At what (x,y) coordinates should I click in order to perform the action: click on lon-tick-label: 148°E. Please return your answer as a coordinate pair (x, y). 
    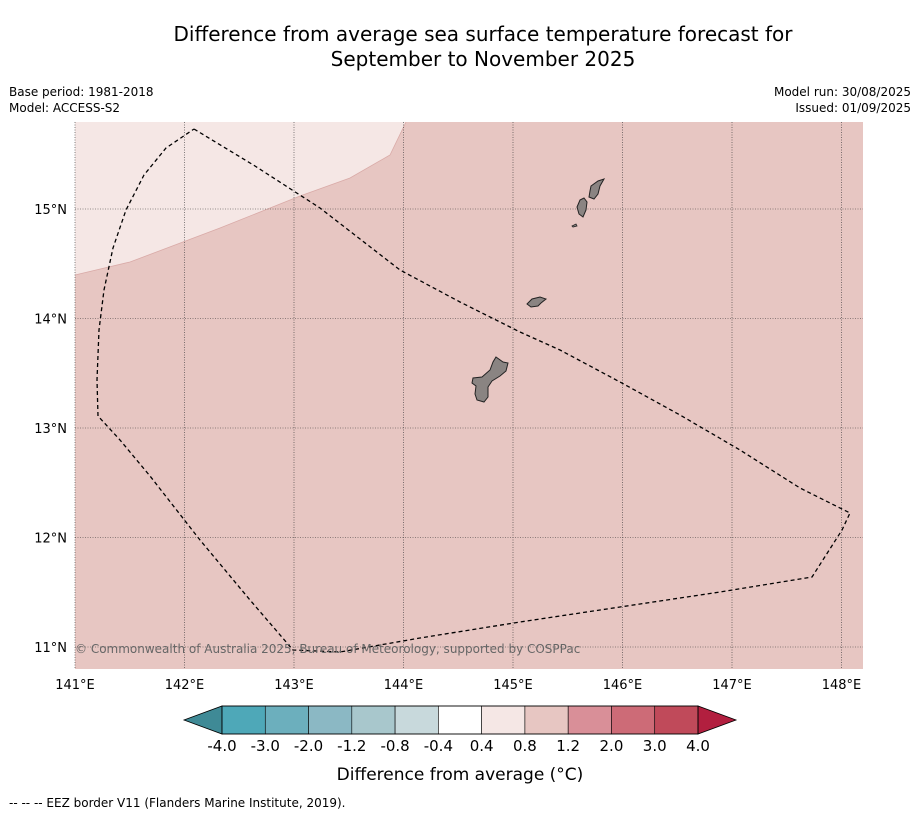
    Looking at the image, I should click on (842, 685).